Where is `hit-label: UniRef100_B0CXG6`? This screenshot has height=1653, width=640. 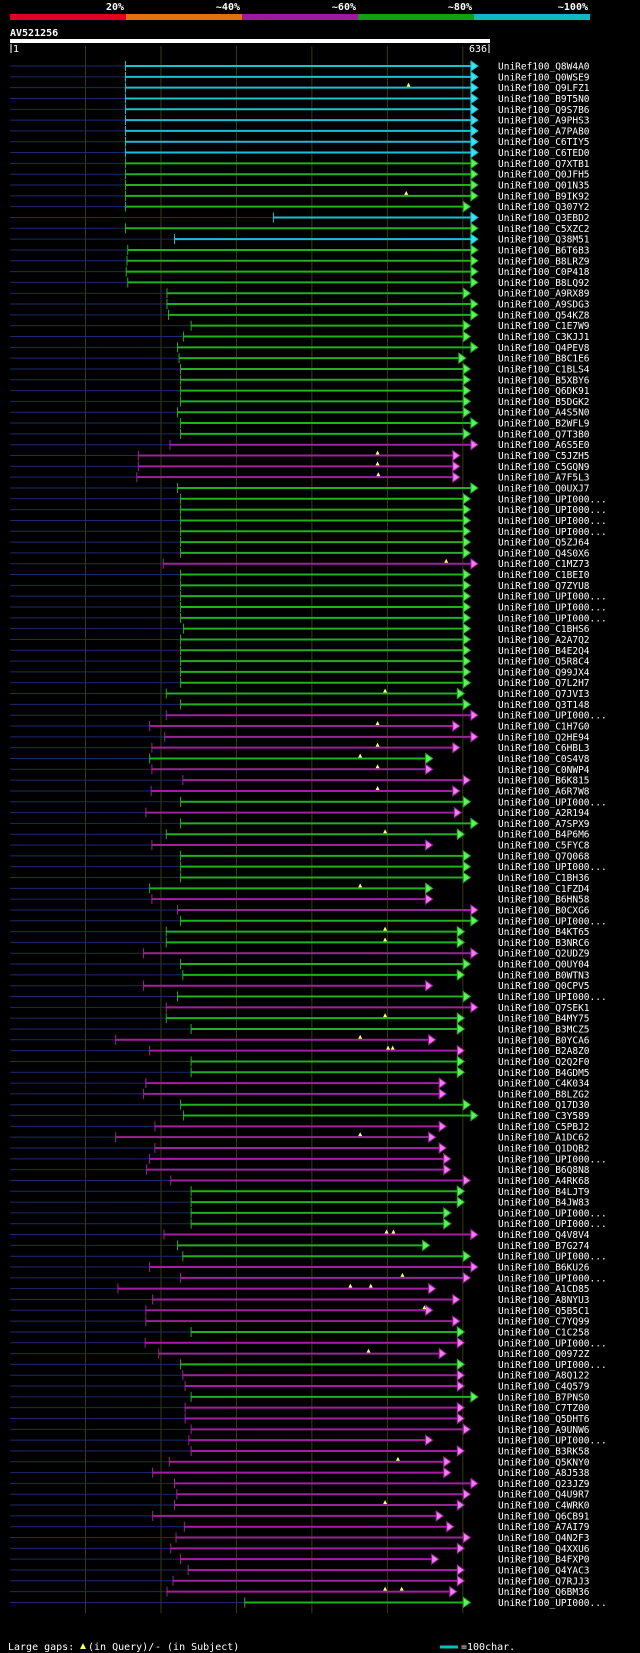
hit-label: UniRef100_B0CXG6 is located at coordinates (544, 910).